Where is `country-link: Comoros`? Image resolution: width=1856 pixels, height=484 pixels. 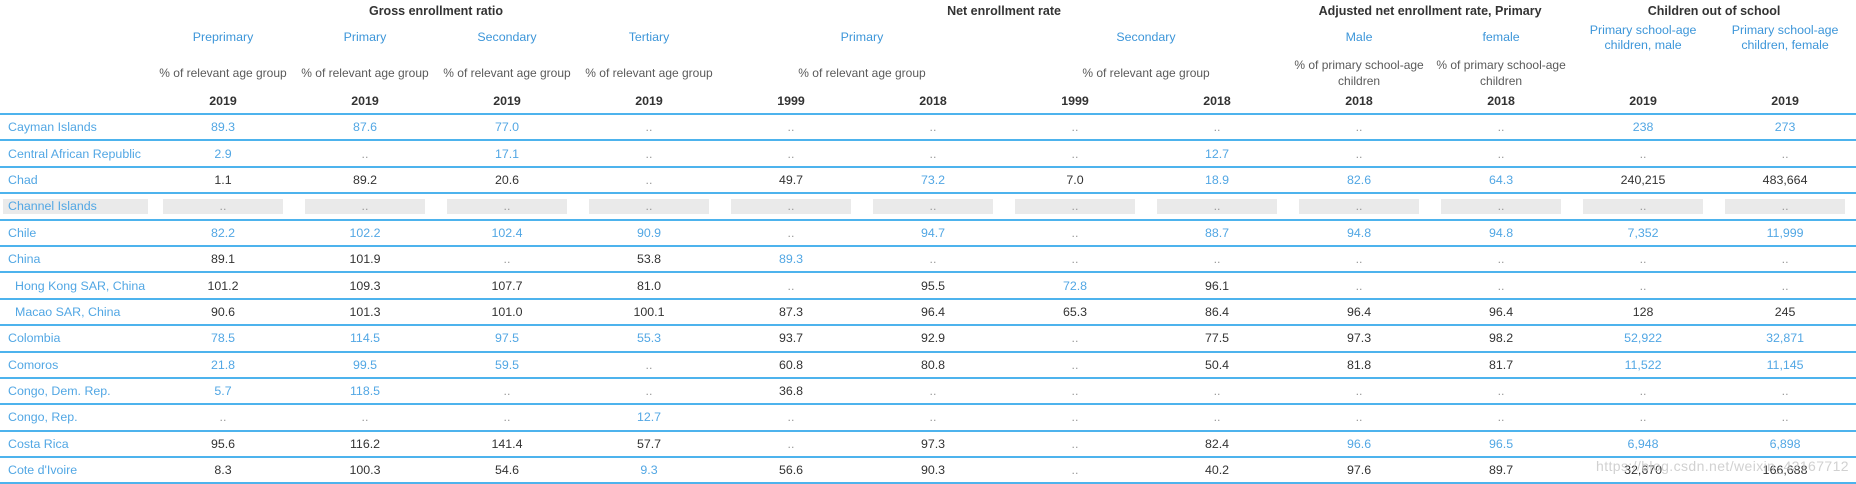 country-link: Comoros is located at coordinates (33, 364).